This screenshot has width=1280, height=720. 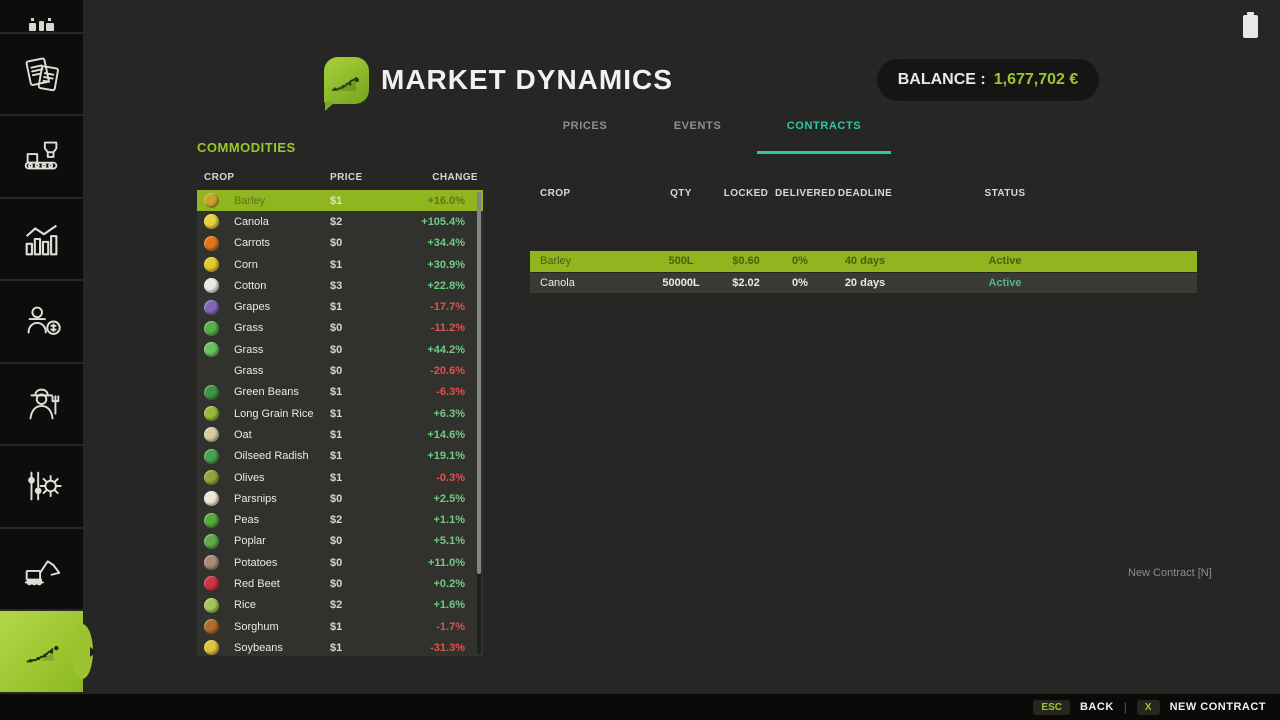 I want to click on long-grain-rice-icon, so click(x=211, y=414).